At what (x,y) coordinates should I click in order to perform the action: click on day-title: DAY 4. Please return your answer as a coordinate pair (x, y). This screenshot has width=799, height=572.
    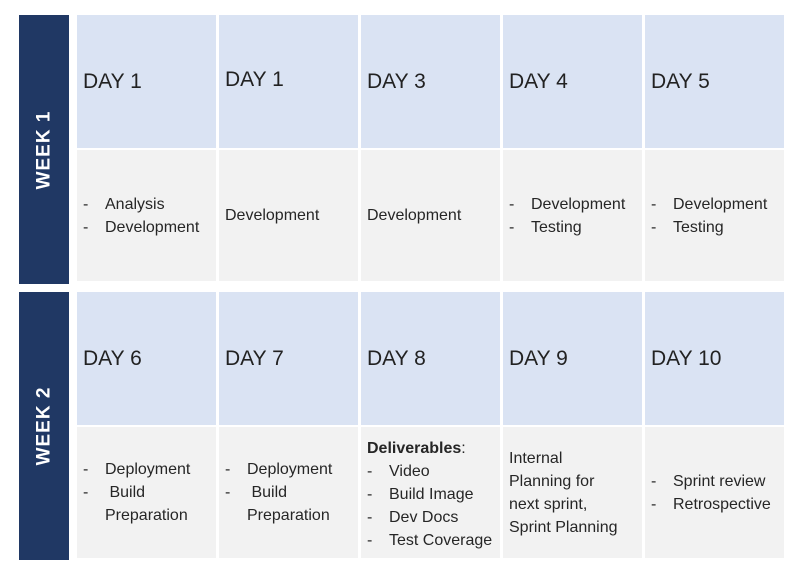
    Looking at the image, I should click on (538, 81).